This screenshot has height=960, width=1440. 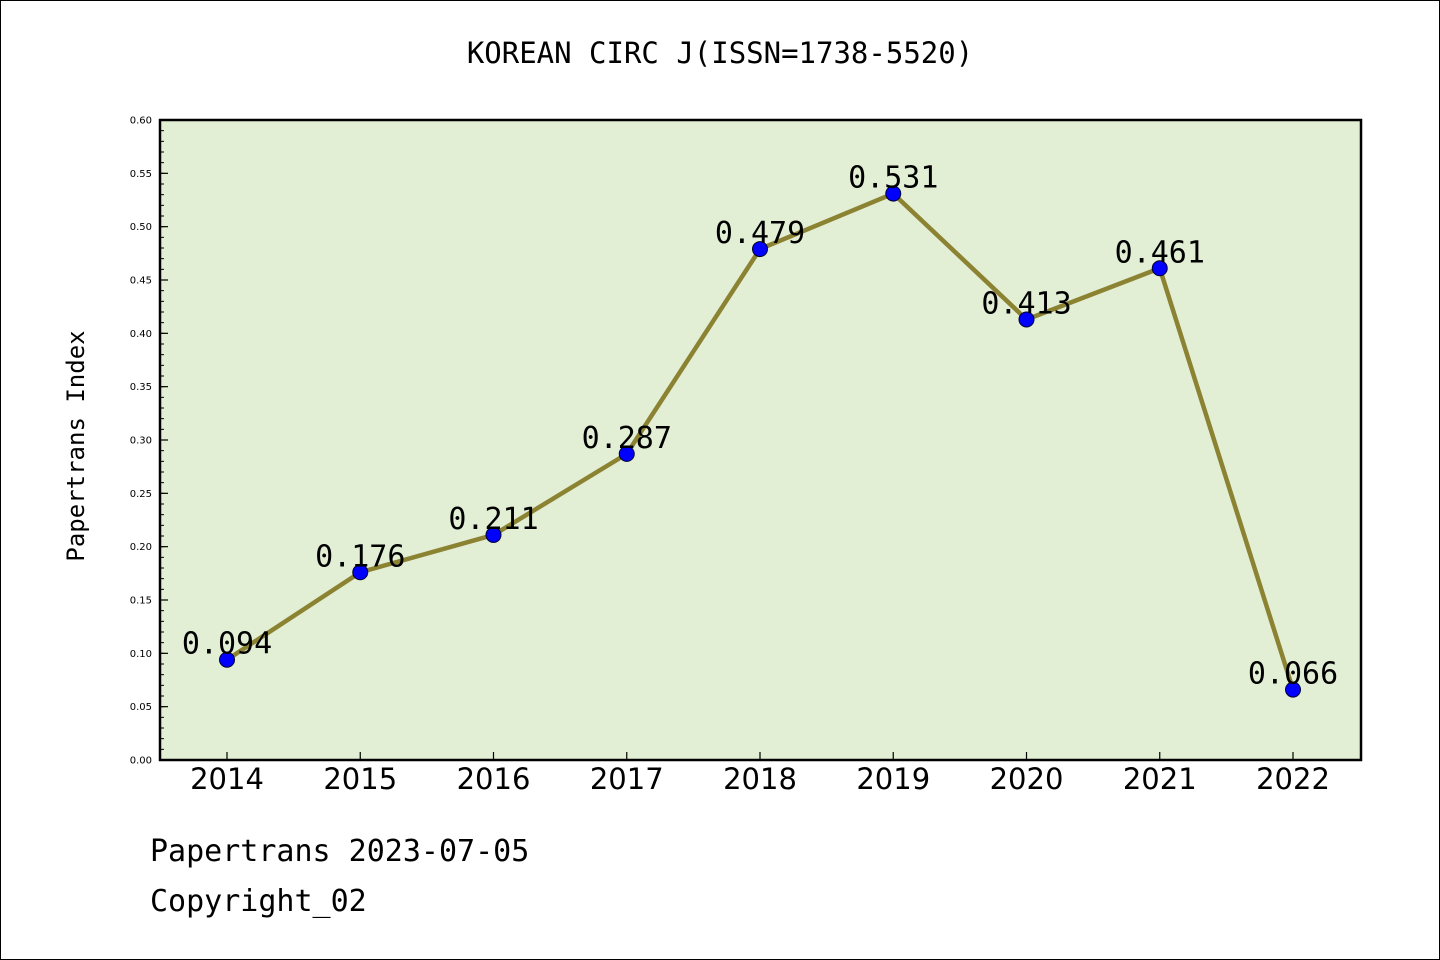 I want to click on x-tick-label: 2021, so click(x=1160, y=779).